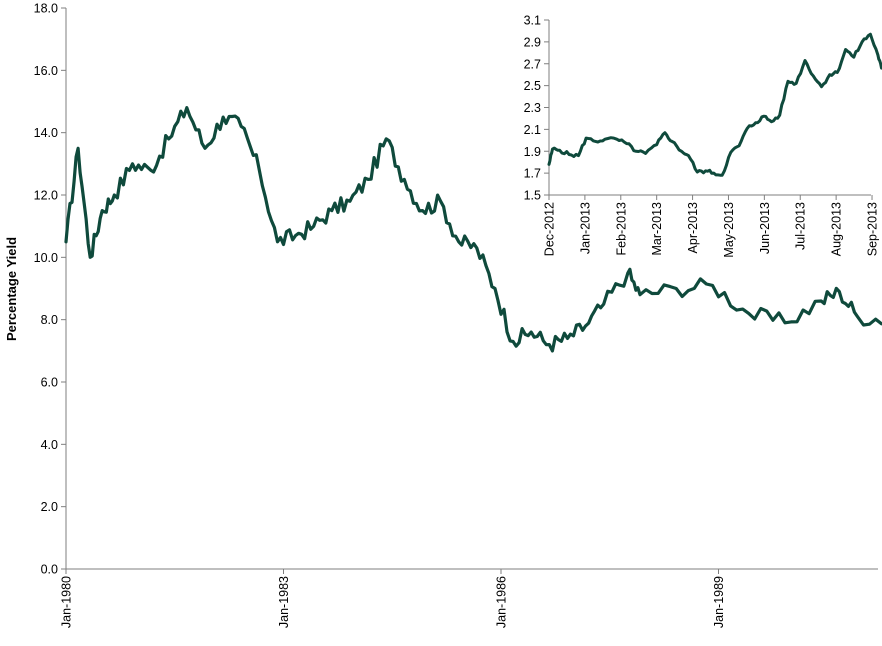  Describe the element at coordinates (532, 152) in the screenshot. I see `inset-y-tick-label: 1.9` at that location.